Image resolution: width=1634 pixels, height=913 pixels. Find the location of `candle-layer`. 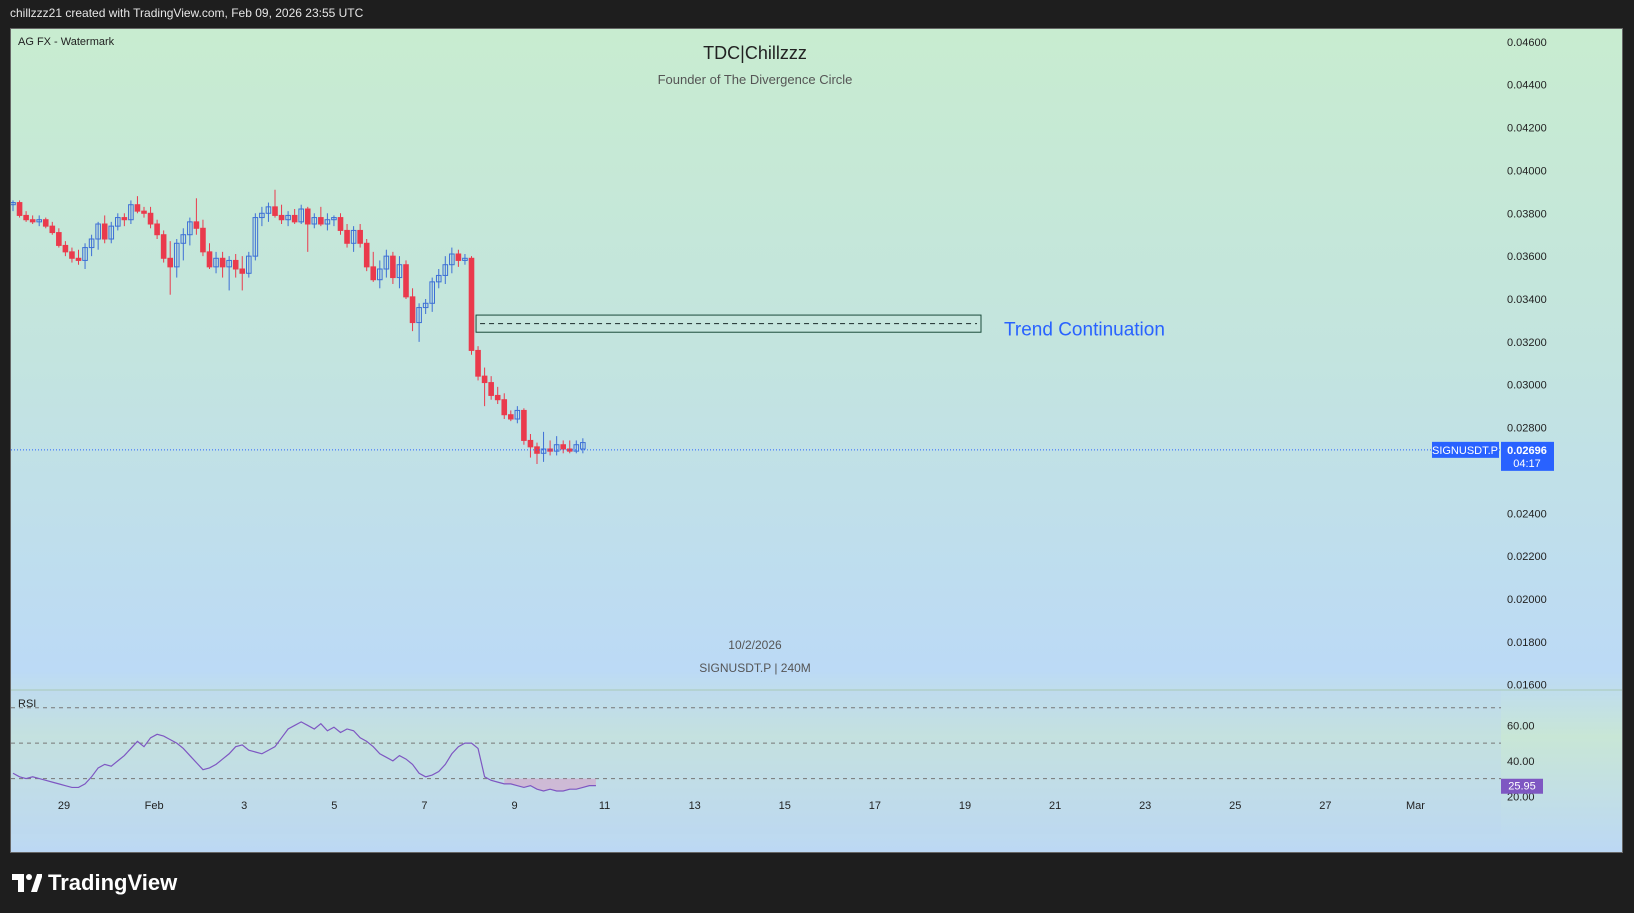

candle-layer is located at coordinates (298, 326).